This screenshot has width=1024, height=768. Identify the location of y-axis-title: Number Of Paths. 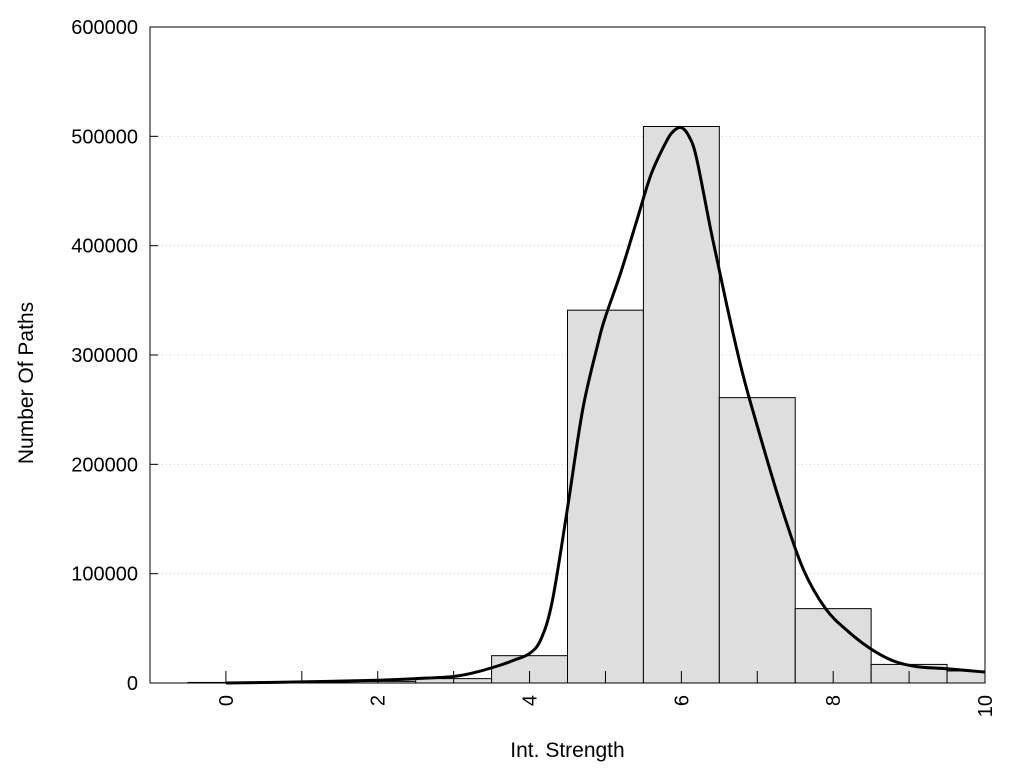
(26, 383).